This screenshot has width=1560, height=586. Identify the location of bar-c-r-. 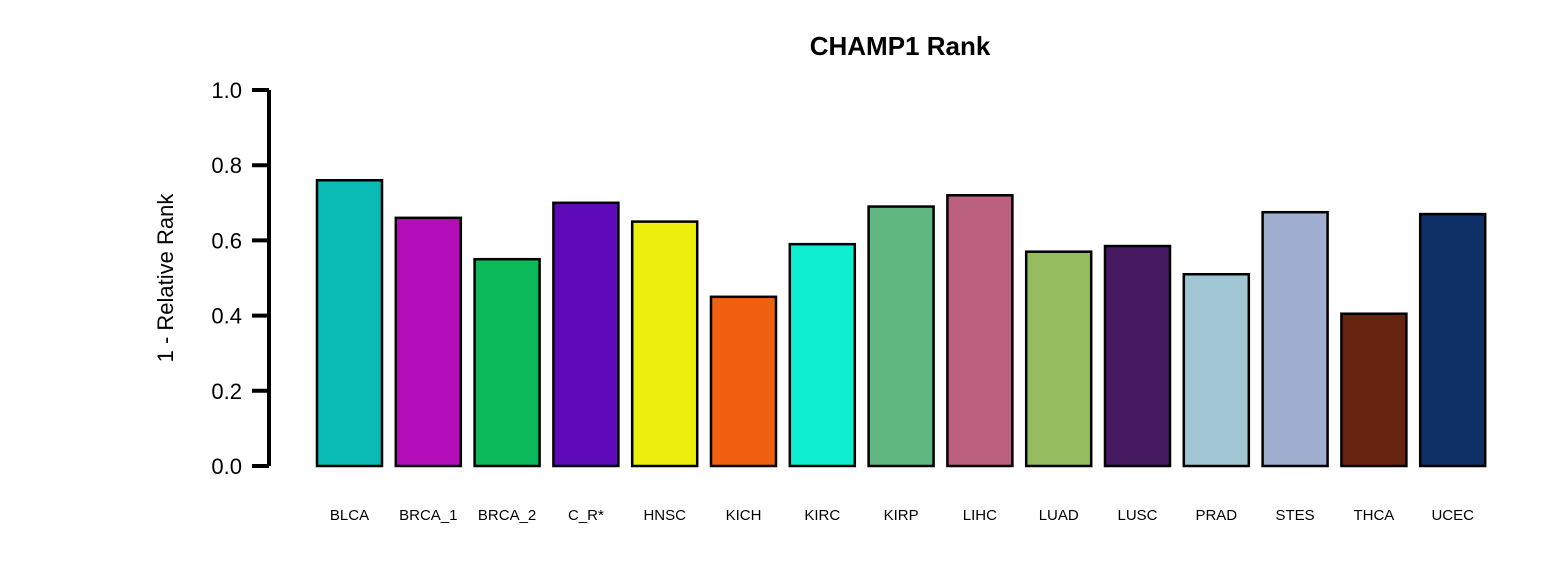
(586, 334).